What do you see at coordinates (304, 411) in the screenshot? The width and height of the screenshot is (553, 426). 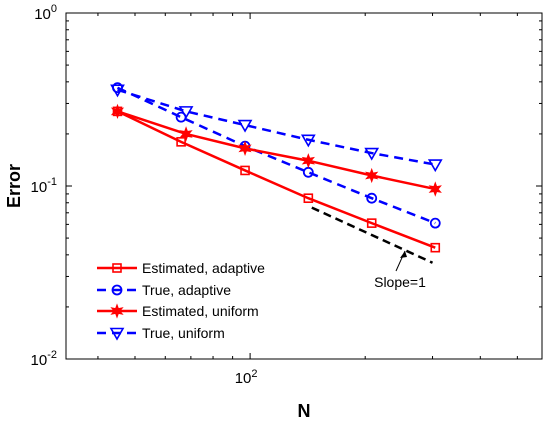 I see `x-axis-title: N` at bounding box center [304, 411].